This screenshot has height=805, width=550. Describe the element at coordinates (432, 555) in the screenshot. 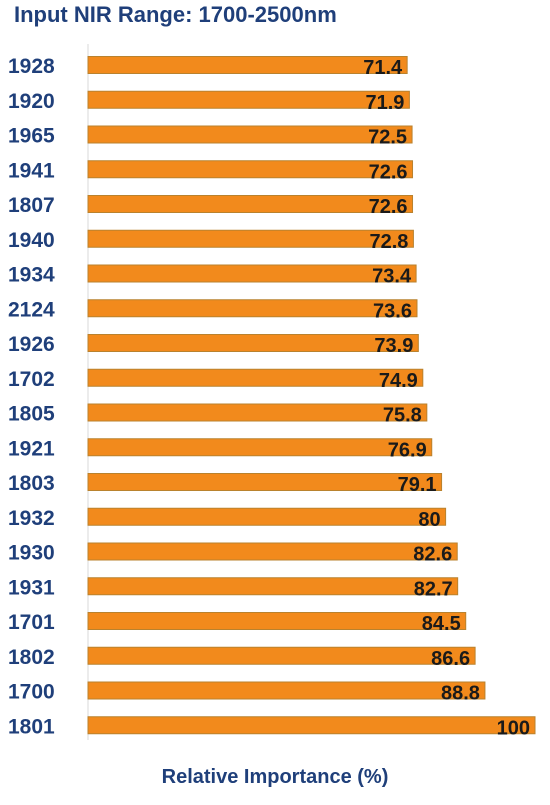

I see `value-label-1930: 82.6` at that location.